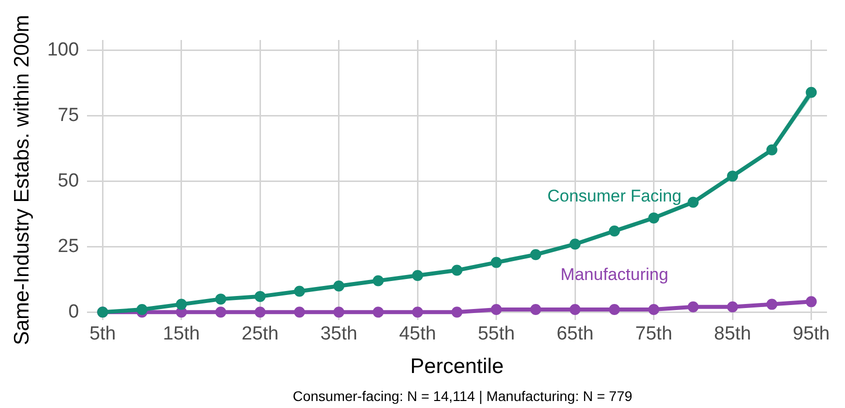 This screenshot has height=408, width=845. I want to click on x-tick-label: 5th, so click(102, 334).